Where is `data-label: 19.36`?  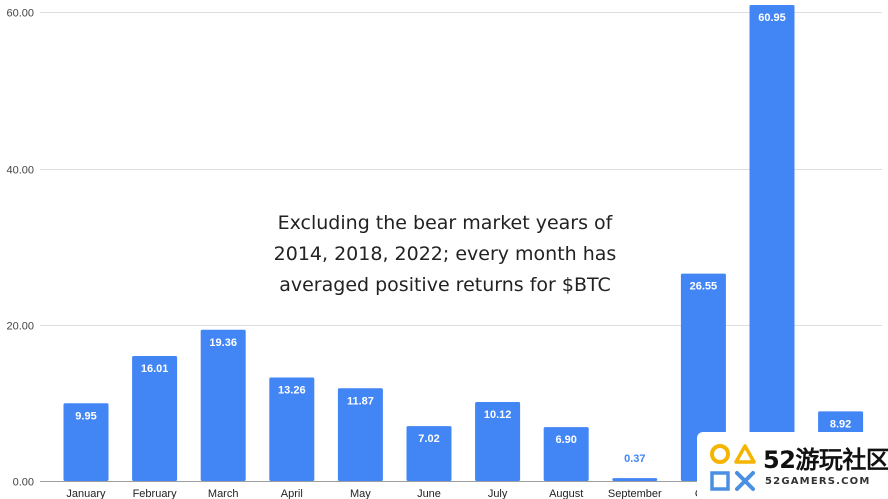
data-label: 19.36 is located at coordinates (223, 343).